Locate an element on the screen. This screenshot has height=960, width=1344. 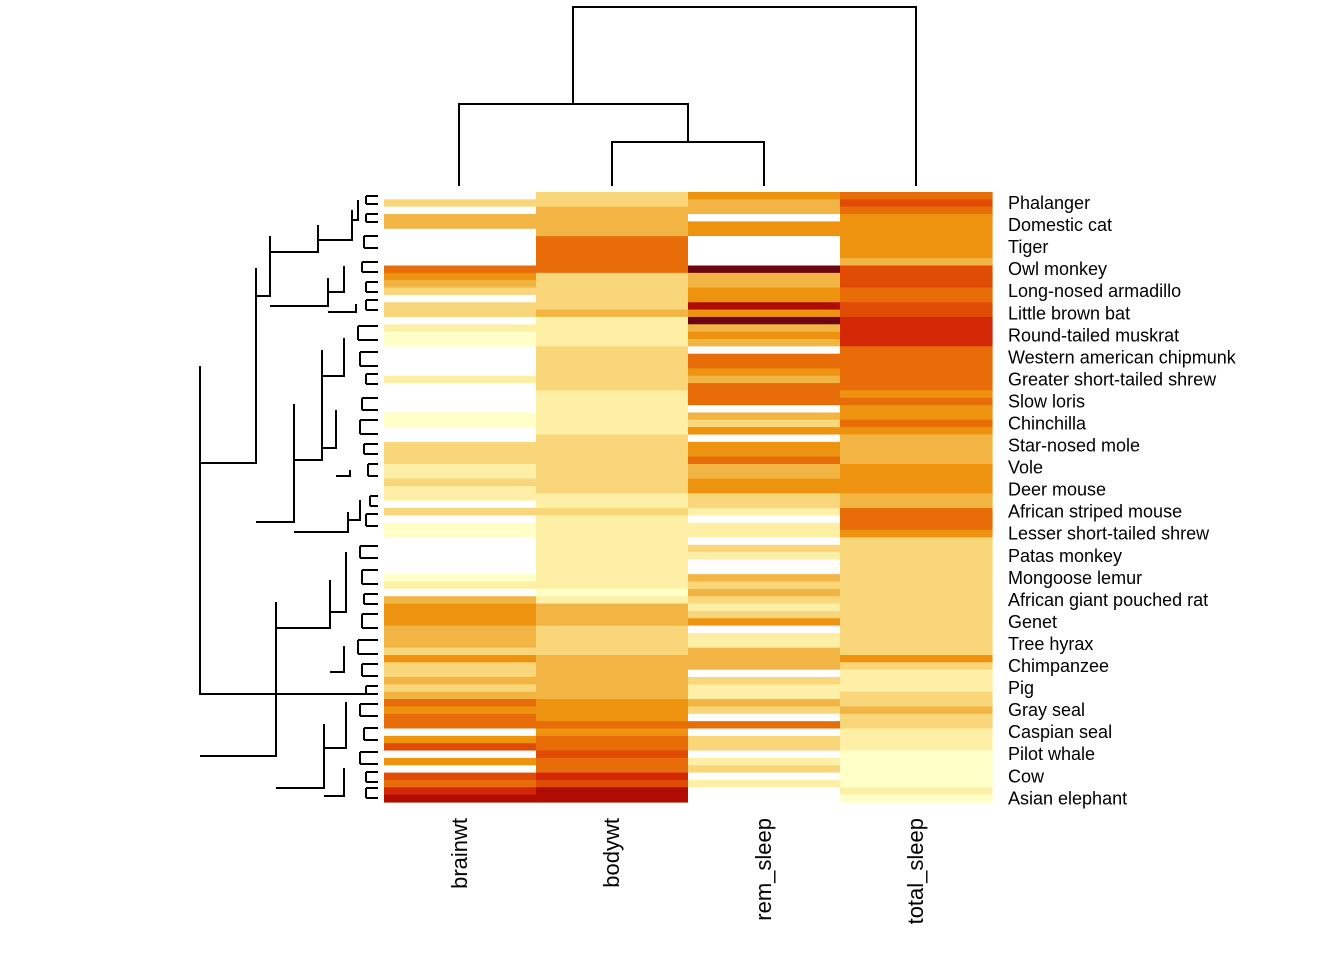
row-label: Tiger is located at coordinates (1028, 247).